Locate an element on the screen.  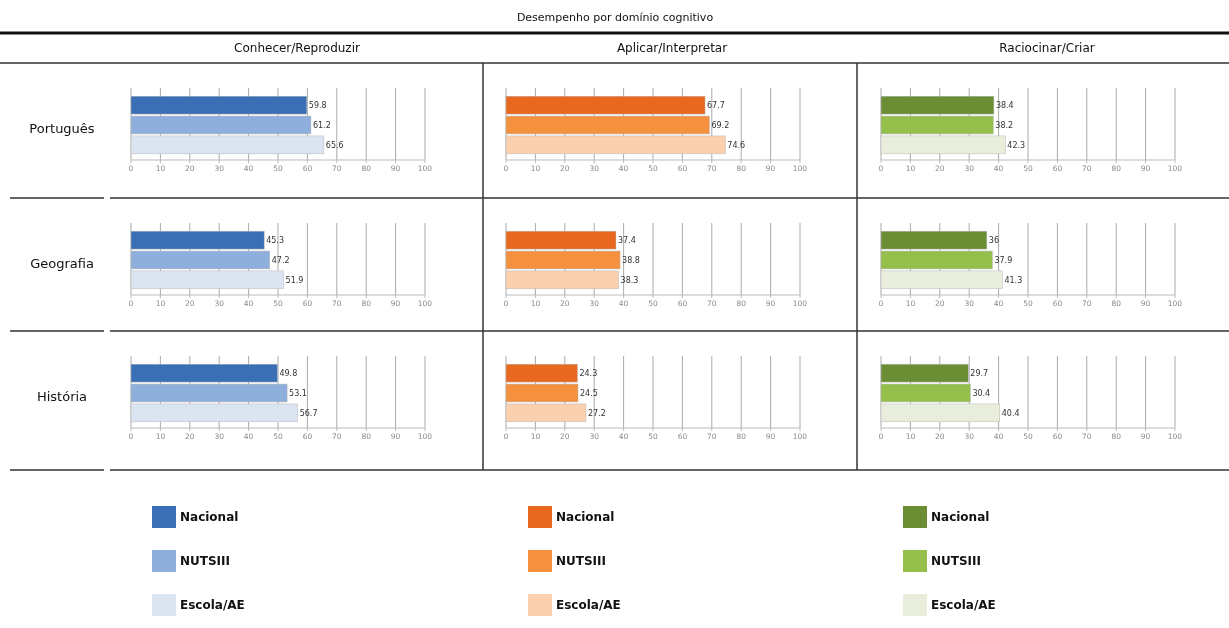
data-label: 74.6 is located at coordinates (736, 145).